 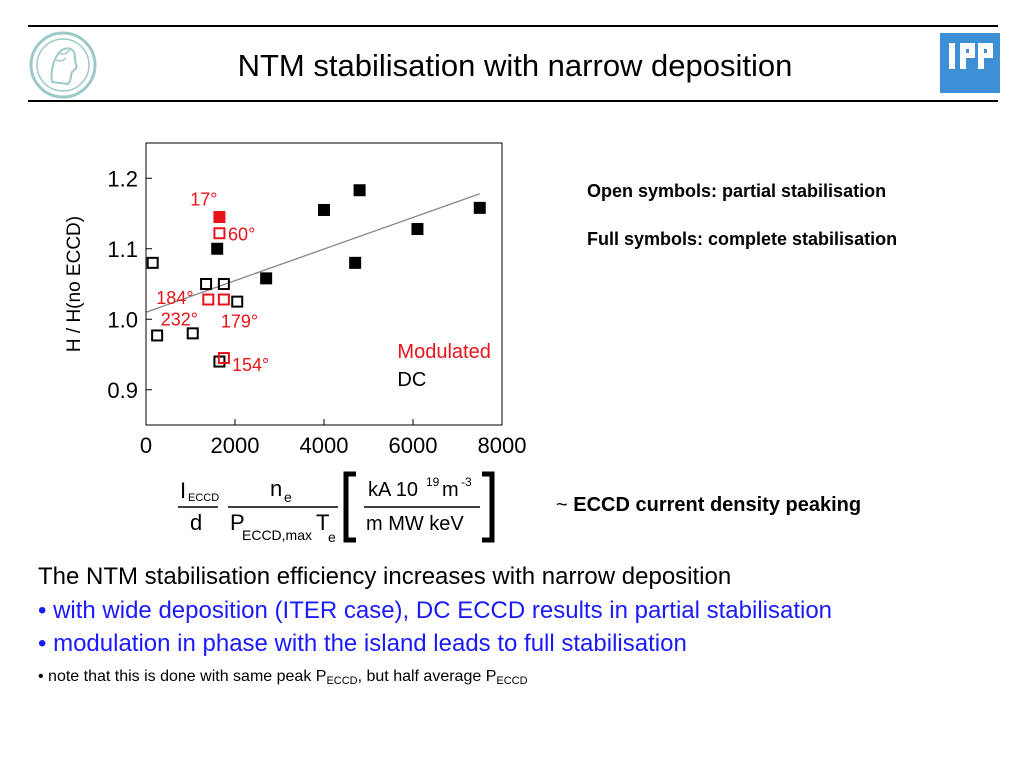 I want to click on open-symbols-note: Open symbols: partial stabilisation, so click(x=737, y=191).